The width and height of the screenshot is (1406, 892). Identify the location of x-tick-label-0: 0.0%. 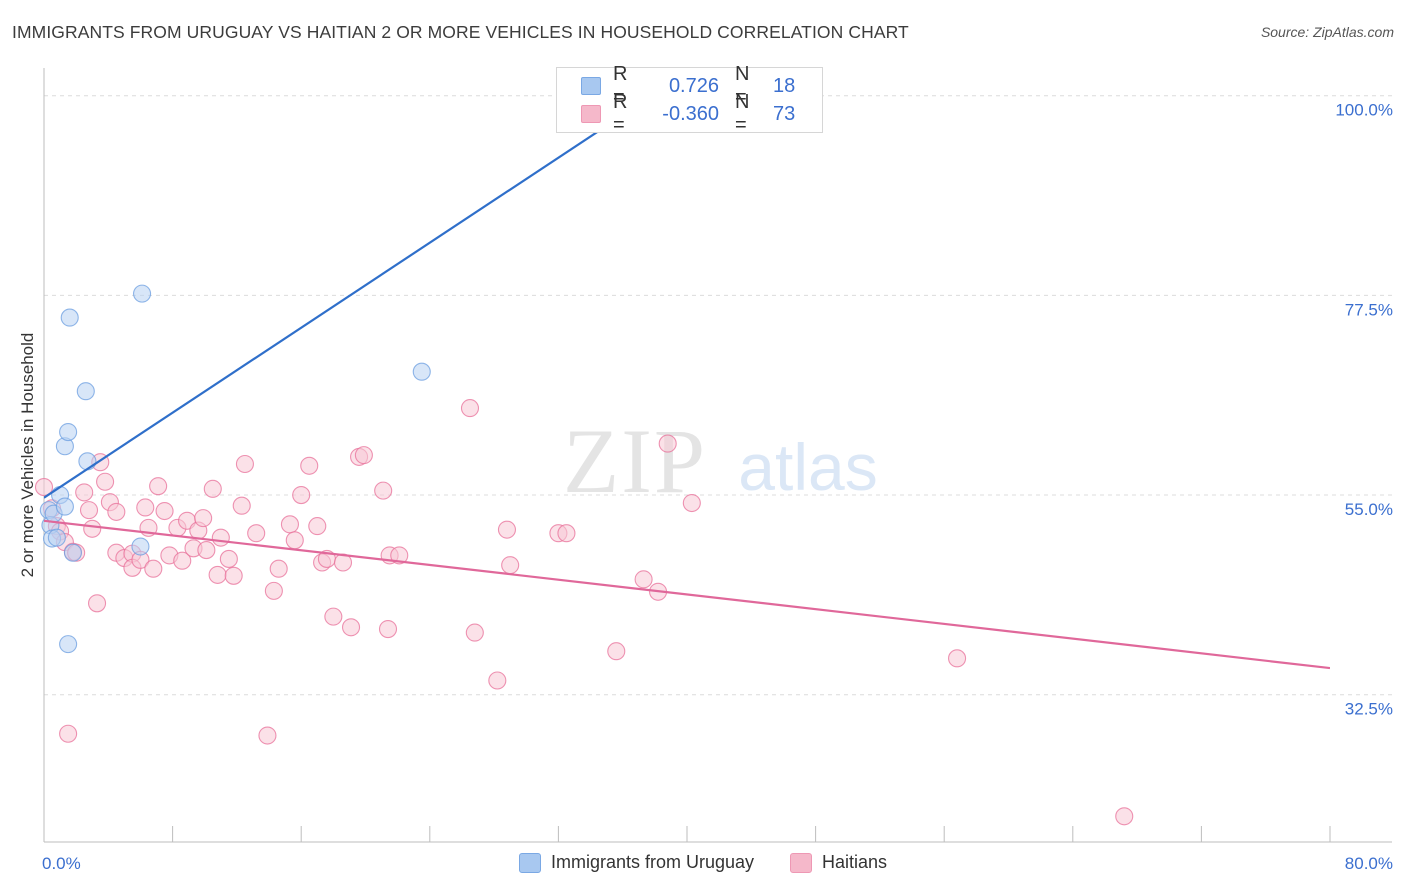
(61, 863).